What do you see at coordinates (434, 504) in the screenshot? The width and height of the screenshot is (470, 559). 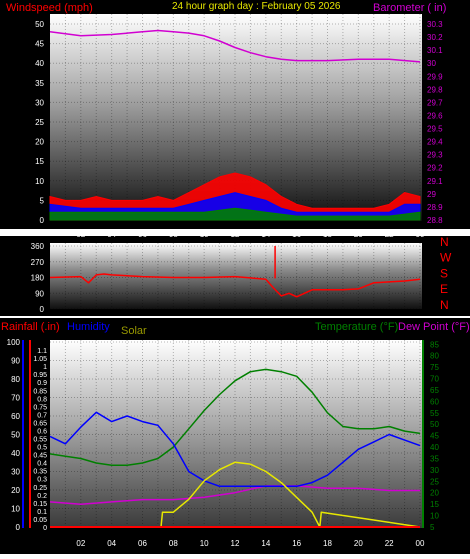 I see `temp-y-tick-label: 15` at bounding box center [434, 504].